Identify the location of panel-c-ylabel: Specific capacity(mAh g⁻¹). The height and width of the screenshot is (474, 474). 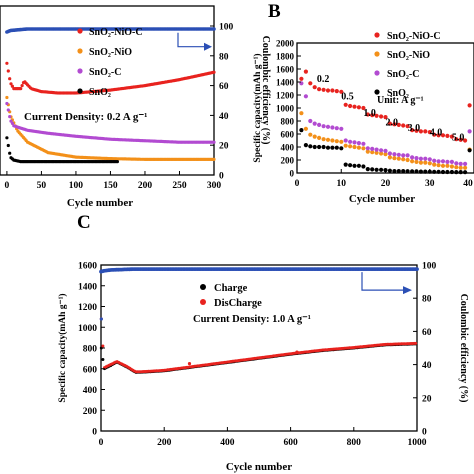
(62, 347).